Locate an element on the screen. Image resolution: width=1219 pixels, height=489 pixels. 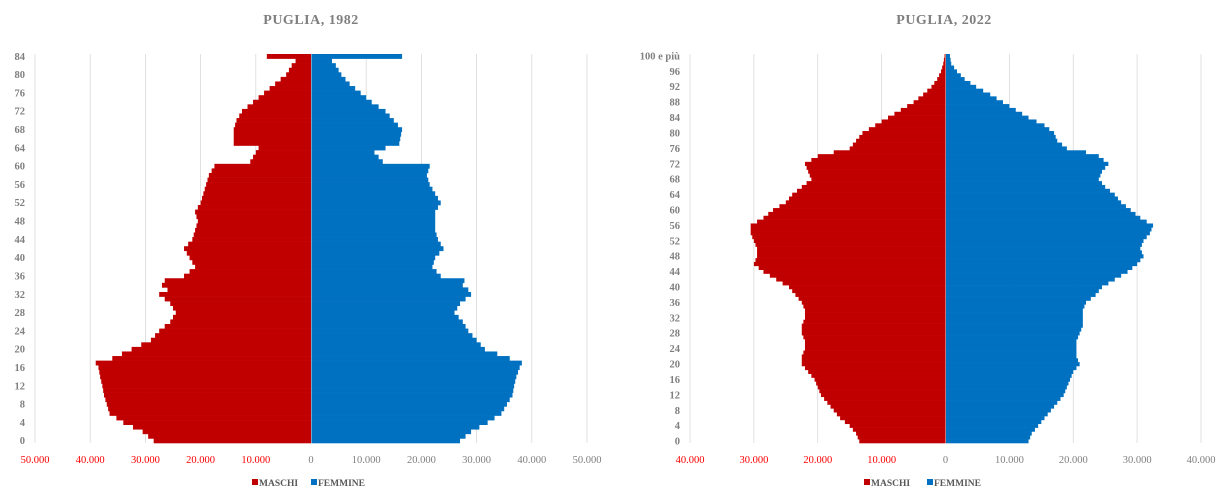
y-tick-label: 44 is located at coordinates (675, 272).